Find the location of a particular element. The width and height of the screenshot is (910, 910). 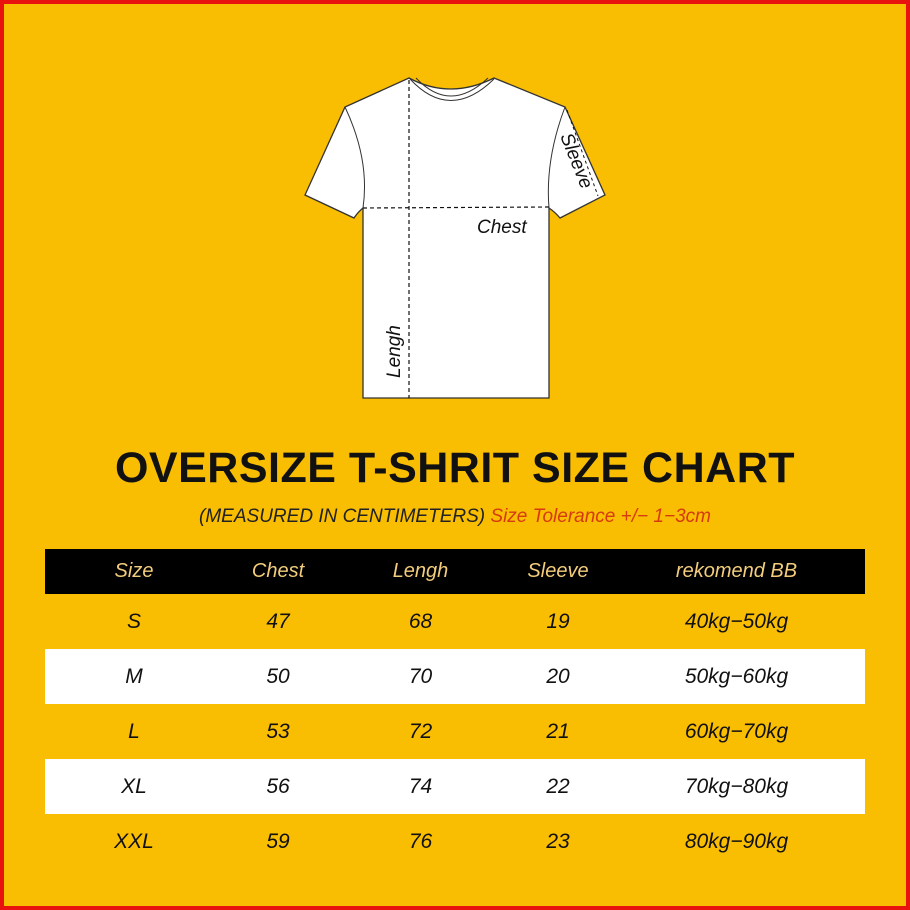

cell-chest: 56 is located at coordinates (278, 786).